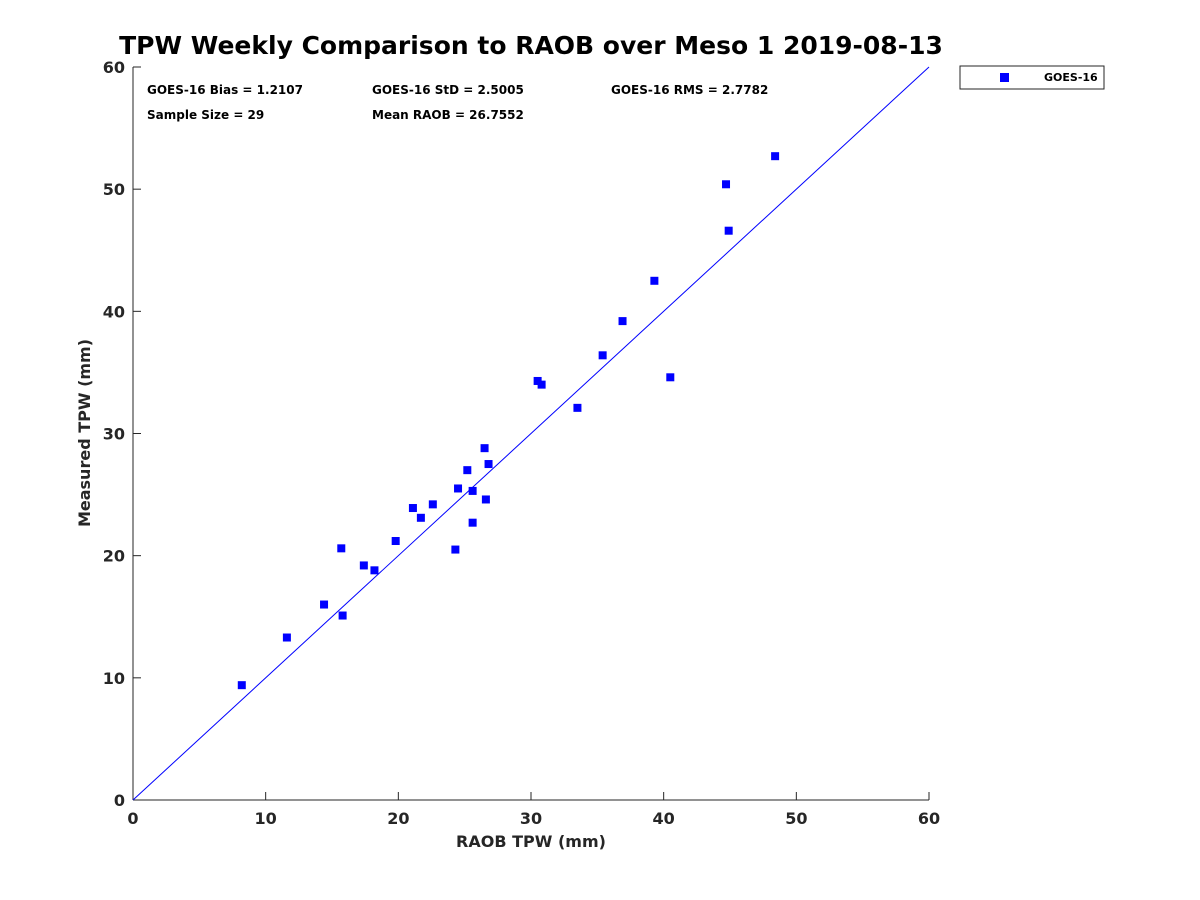 The height and width of the screenshot is (900, 1200). I want to click on y-tick-label: 50, so click(114, 189).